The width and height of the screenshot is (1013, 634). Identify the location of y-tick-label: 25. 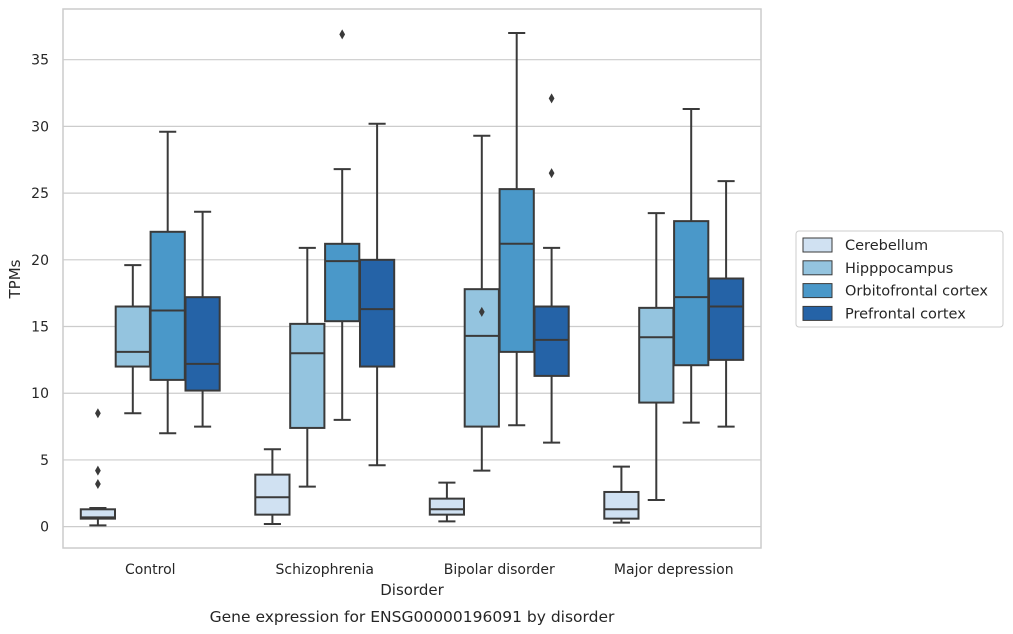
(40, 194).